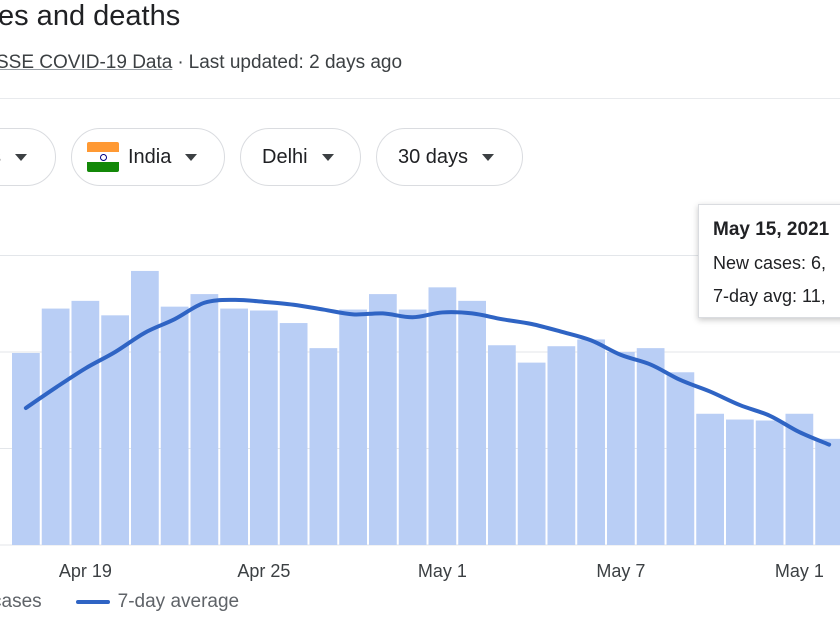 Image resolution: width=840 pixels, height=630 pixels. I want to click on tooltip-new-cases: New cases: 6,, so click(770, 263).